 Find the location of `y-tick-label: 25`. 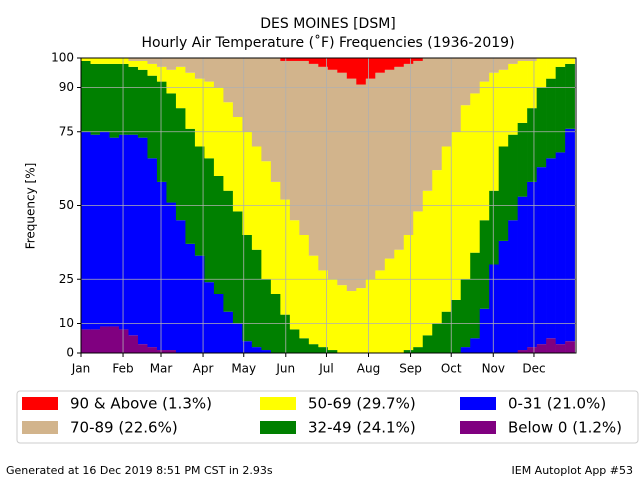

y-tick-label: 25 is located at coordinates (66, 279).